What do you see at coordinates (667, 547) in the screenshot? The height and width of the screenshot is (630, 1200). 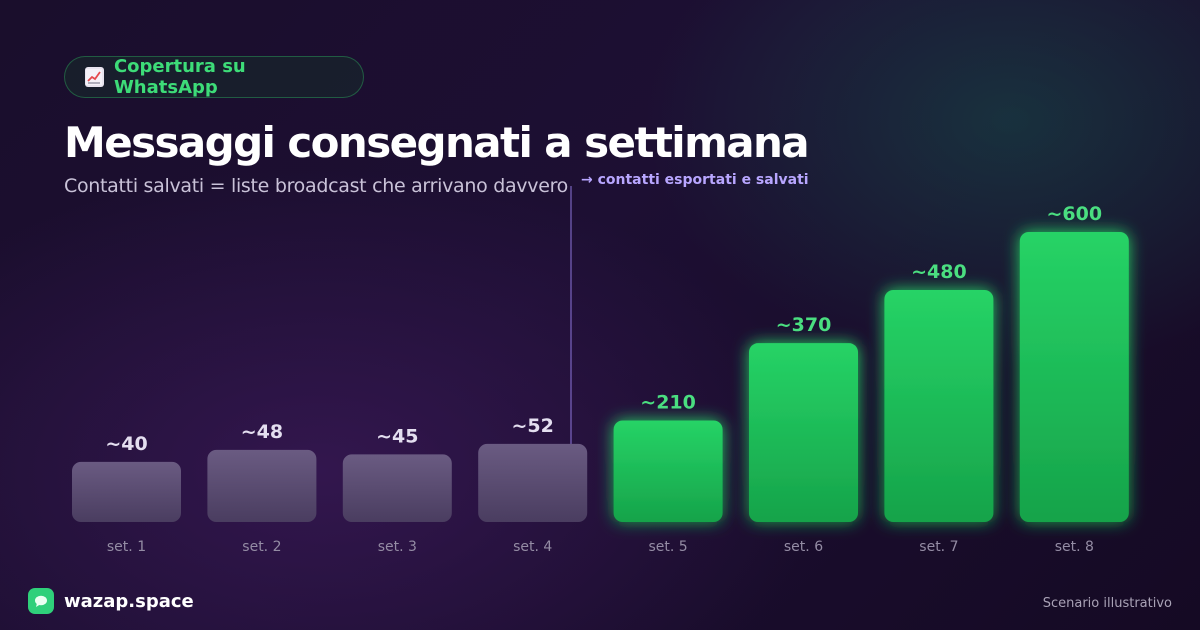 I see `x-tick-label-5: set. 5` at bounding box center [667, 547].